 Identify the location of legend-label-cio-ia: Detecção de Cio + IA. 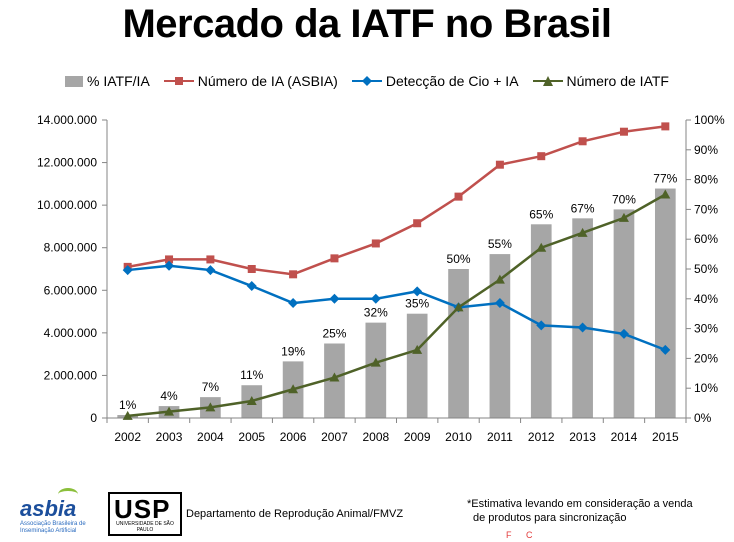
(452, 81).